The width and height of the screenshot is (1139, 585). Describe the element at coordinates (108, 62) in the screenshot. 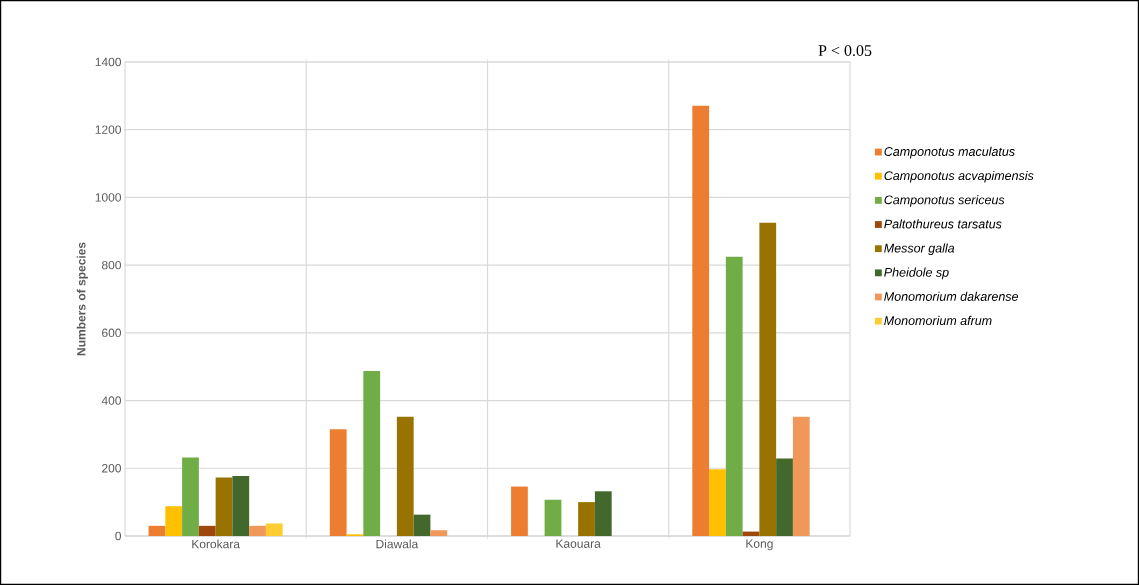

I see `y-tick-label: 1400` at that location.